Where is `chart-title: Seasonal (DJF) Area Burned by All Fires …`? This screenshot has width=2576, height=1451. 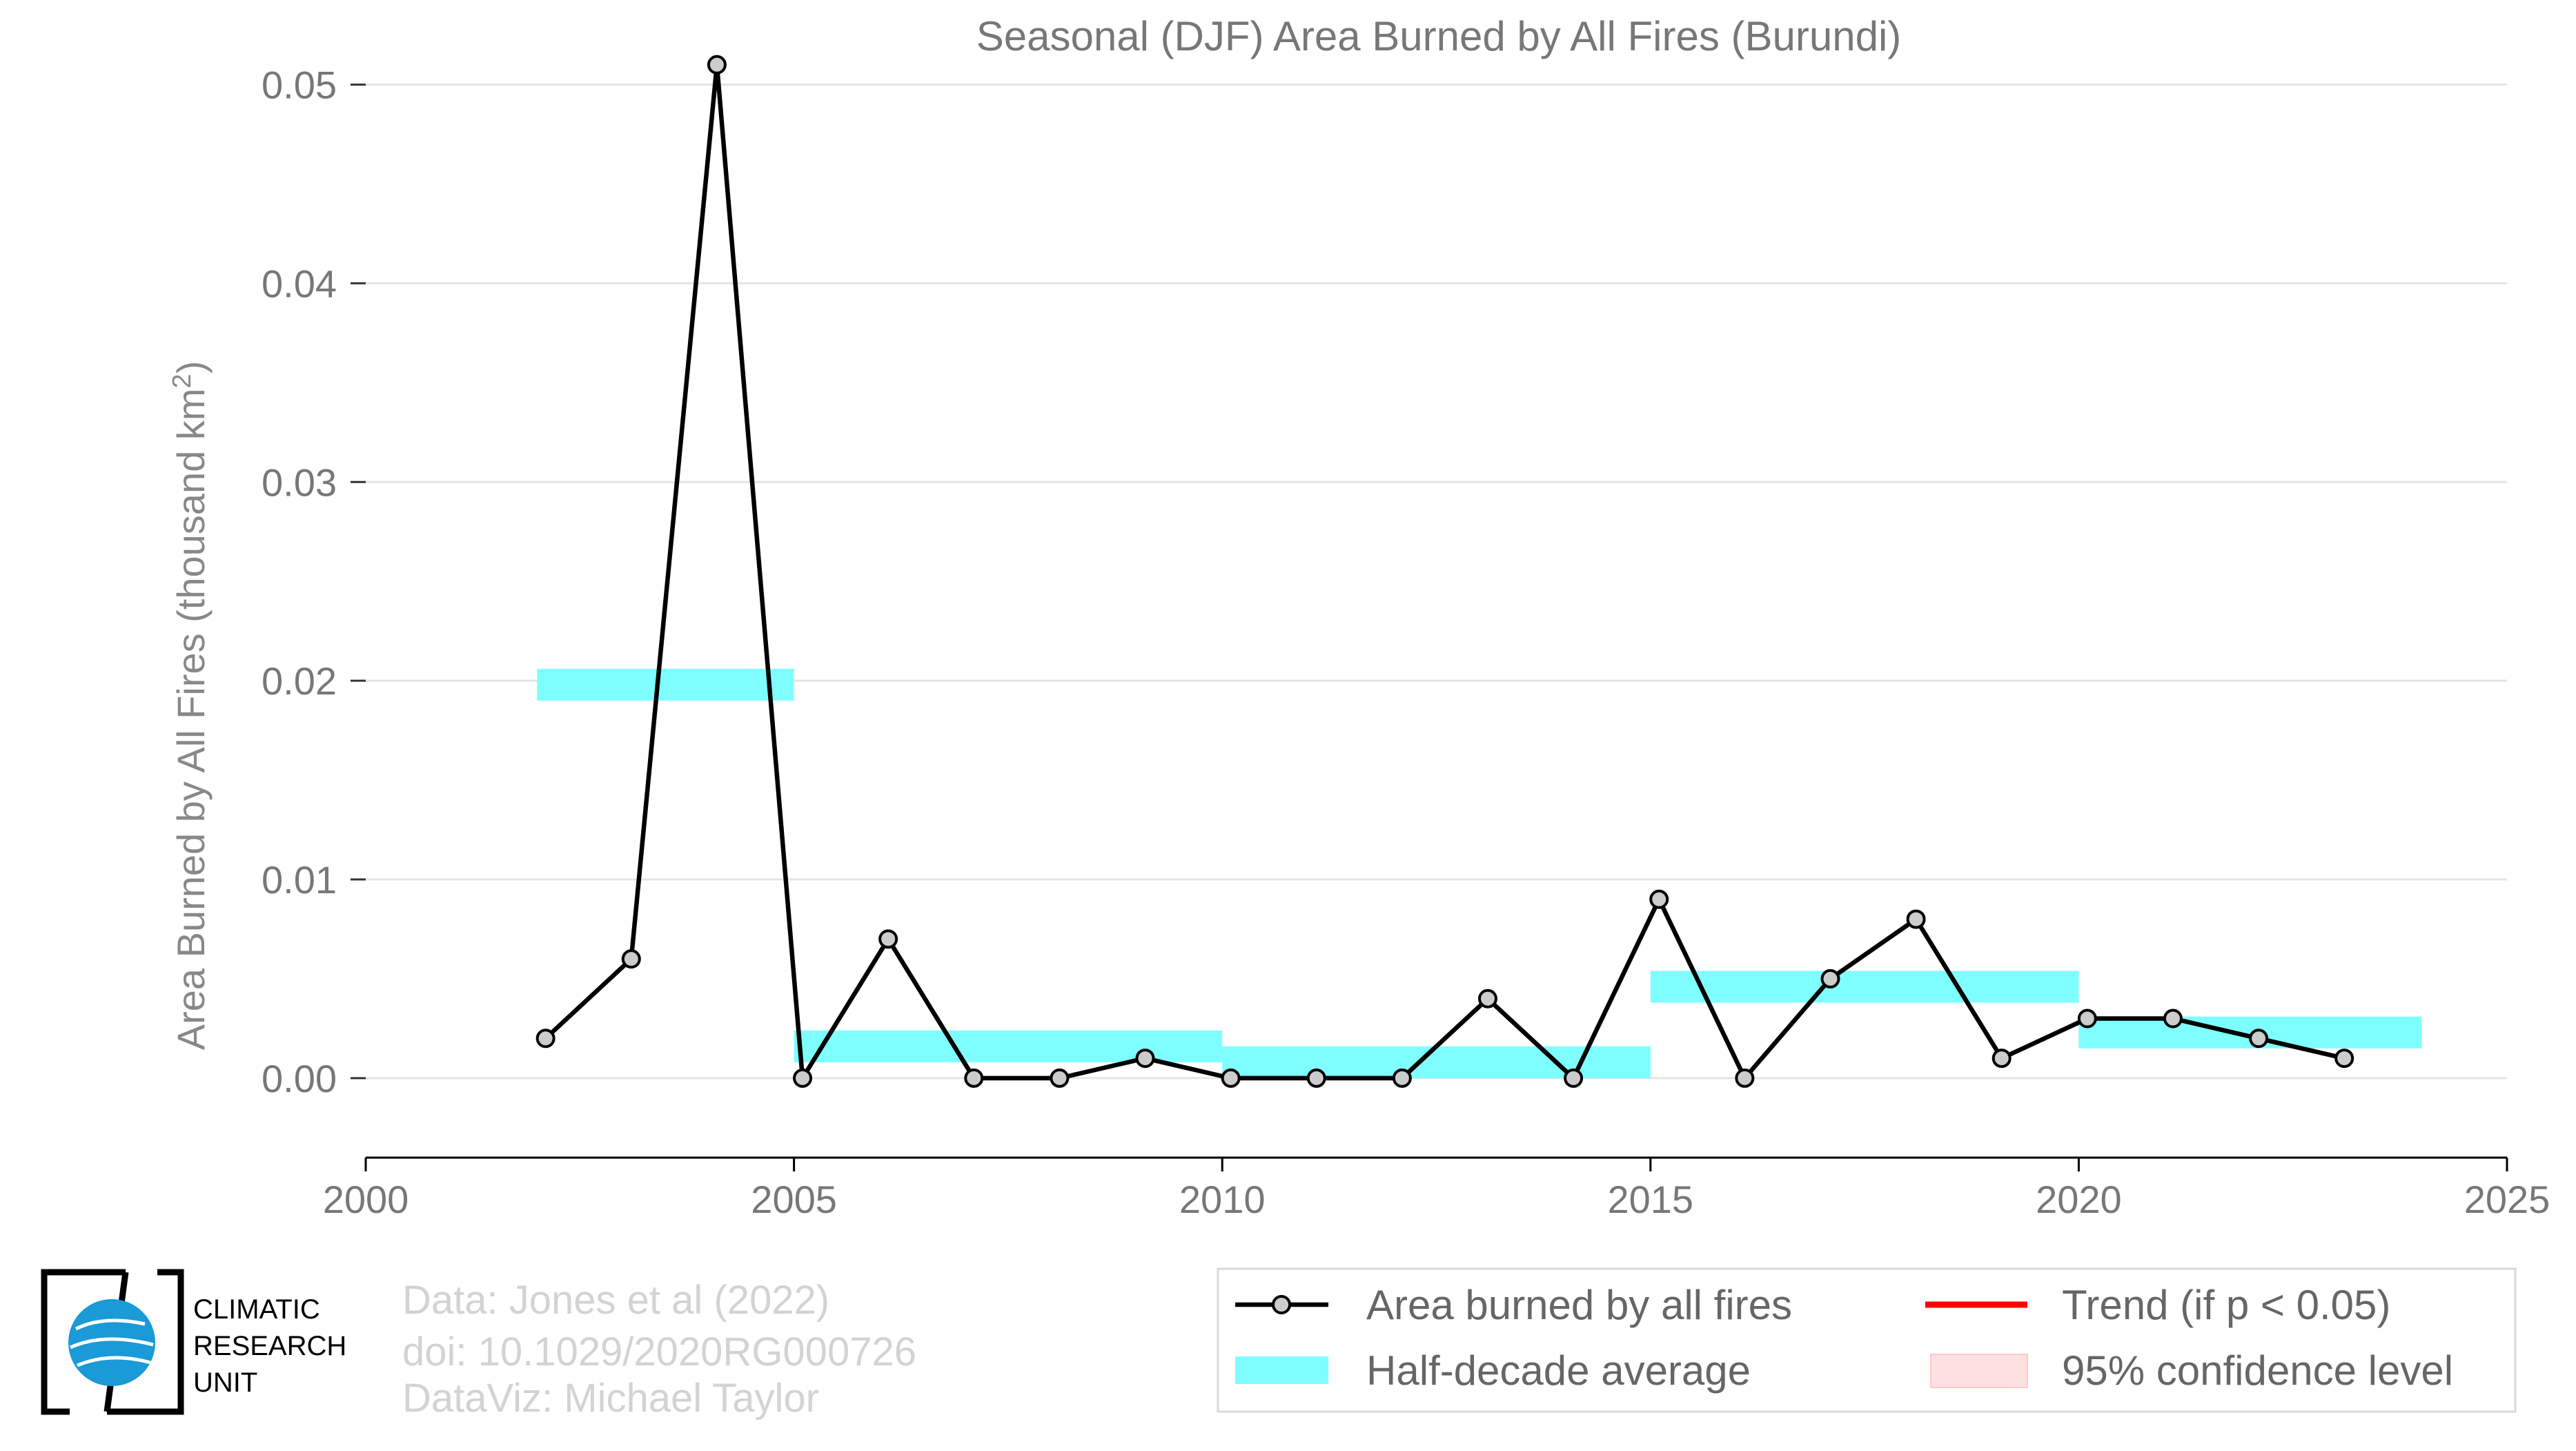
chart-title: Seasonal (DJF) Area Burned by All Fires … is located at coordinates (1439, 36).